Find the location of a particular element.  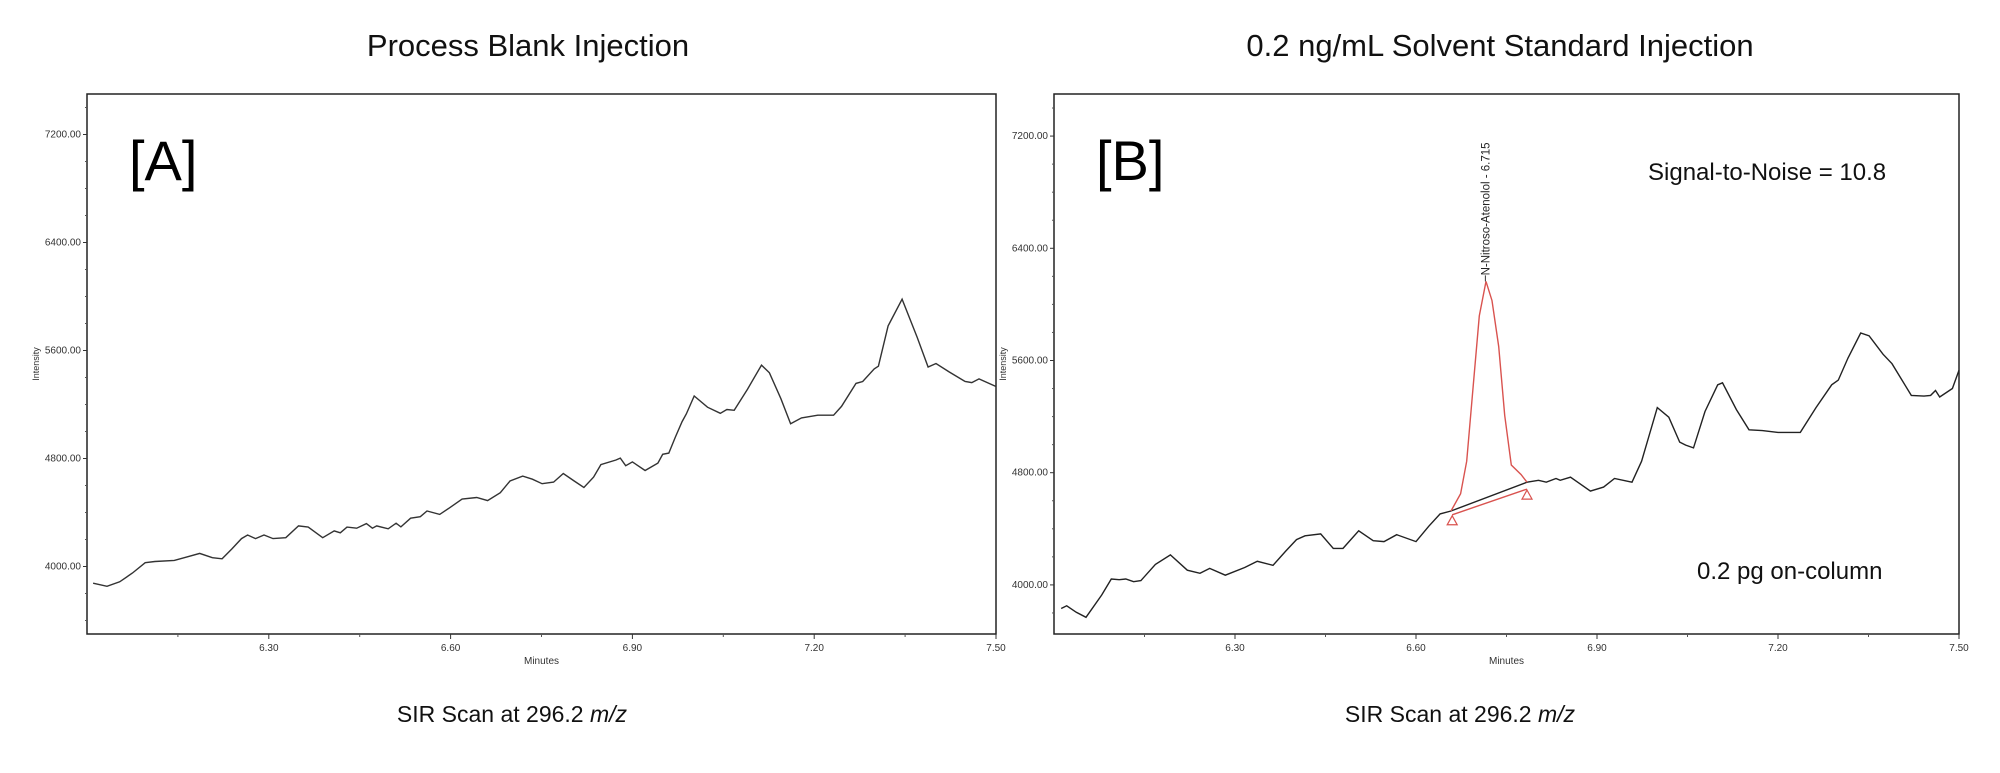

peak-baseline is located at coordinates (1489, 502).